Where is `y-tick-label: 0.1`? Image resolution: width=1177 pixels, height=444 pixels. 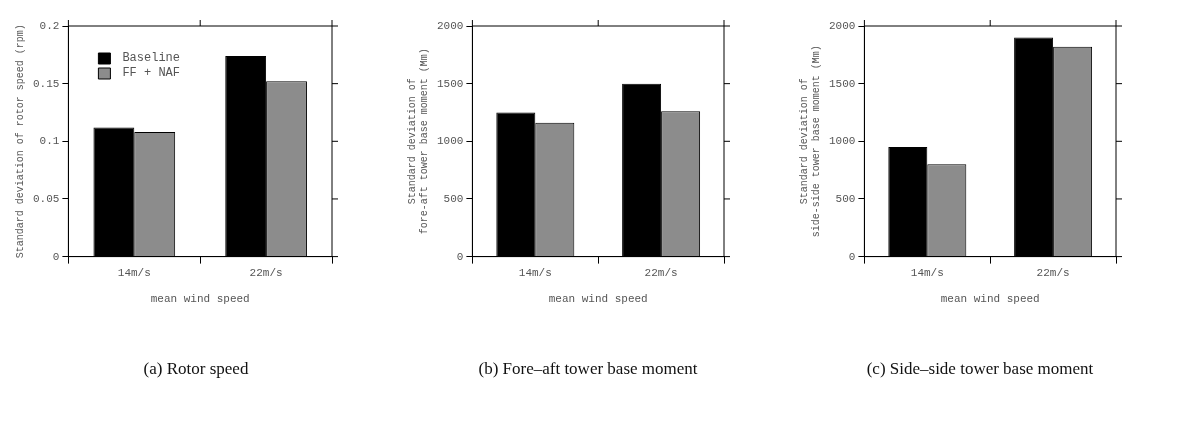 y-tick-label: 0.1 is located at coordinates (49, 141).